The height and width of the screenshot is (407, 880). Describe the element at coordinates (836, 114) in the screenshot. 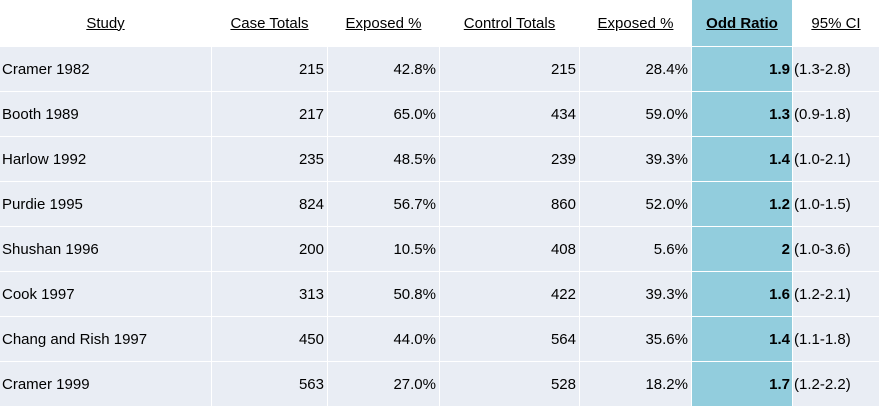

I see `table-cell-ci: (0.9-1.8)` at that location.